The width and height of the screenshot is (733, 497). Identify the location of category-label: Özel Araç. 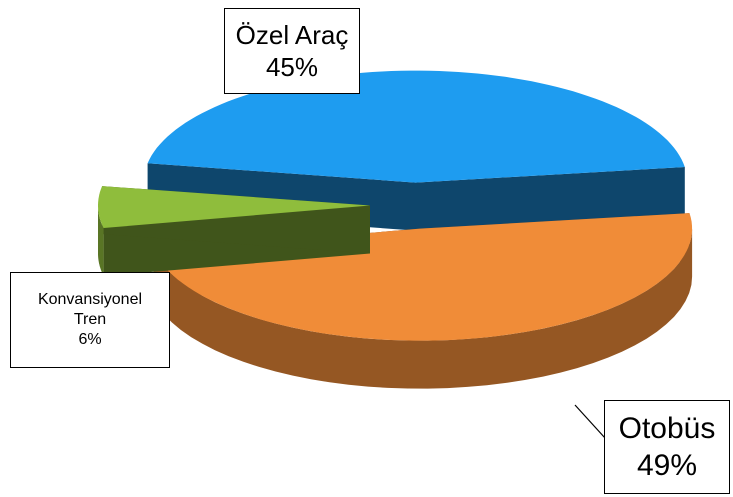
(292, 34).